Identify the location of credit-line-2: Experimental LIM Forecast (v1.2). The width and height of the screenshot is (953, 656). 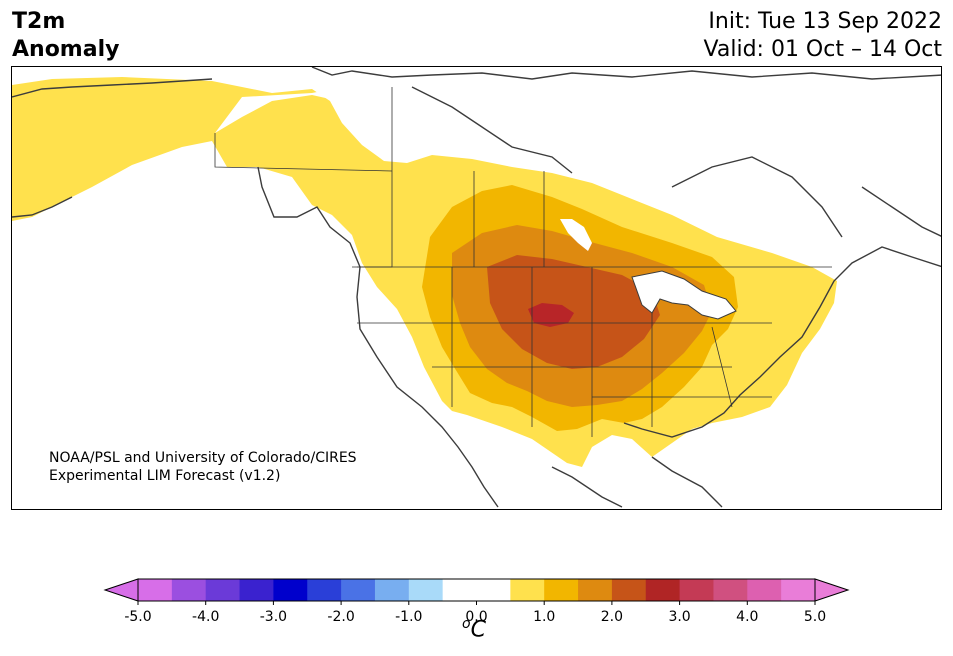
(165, 476).